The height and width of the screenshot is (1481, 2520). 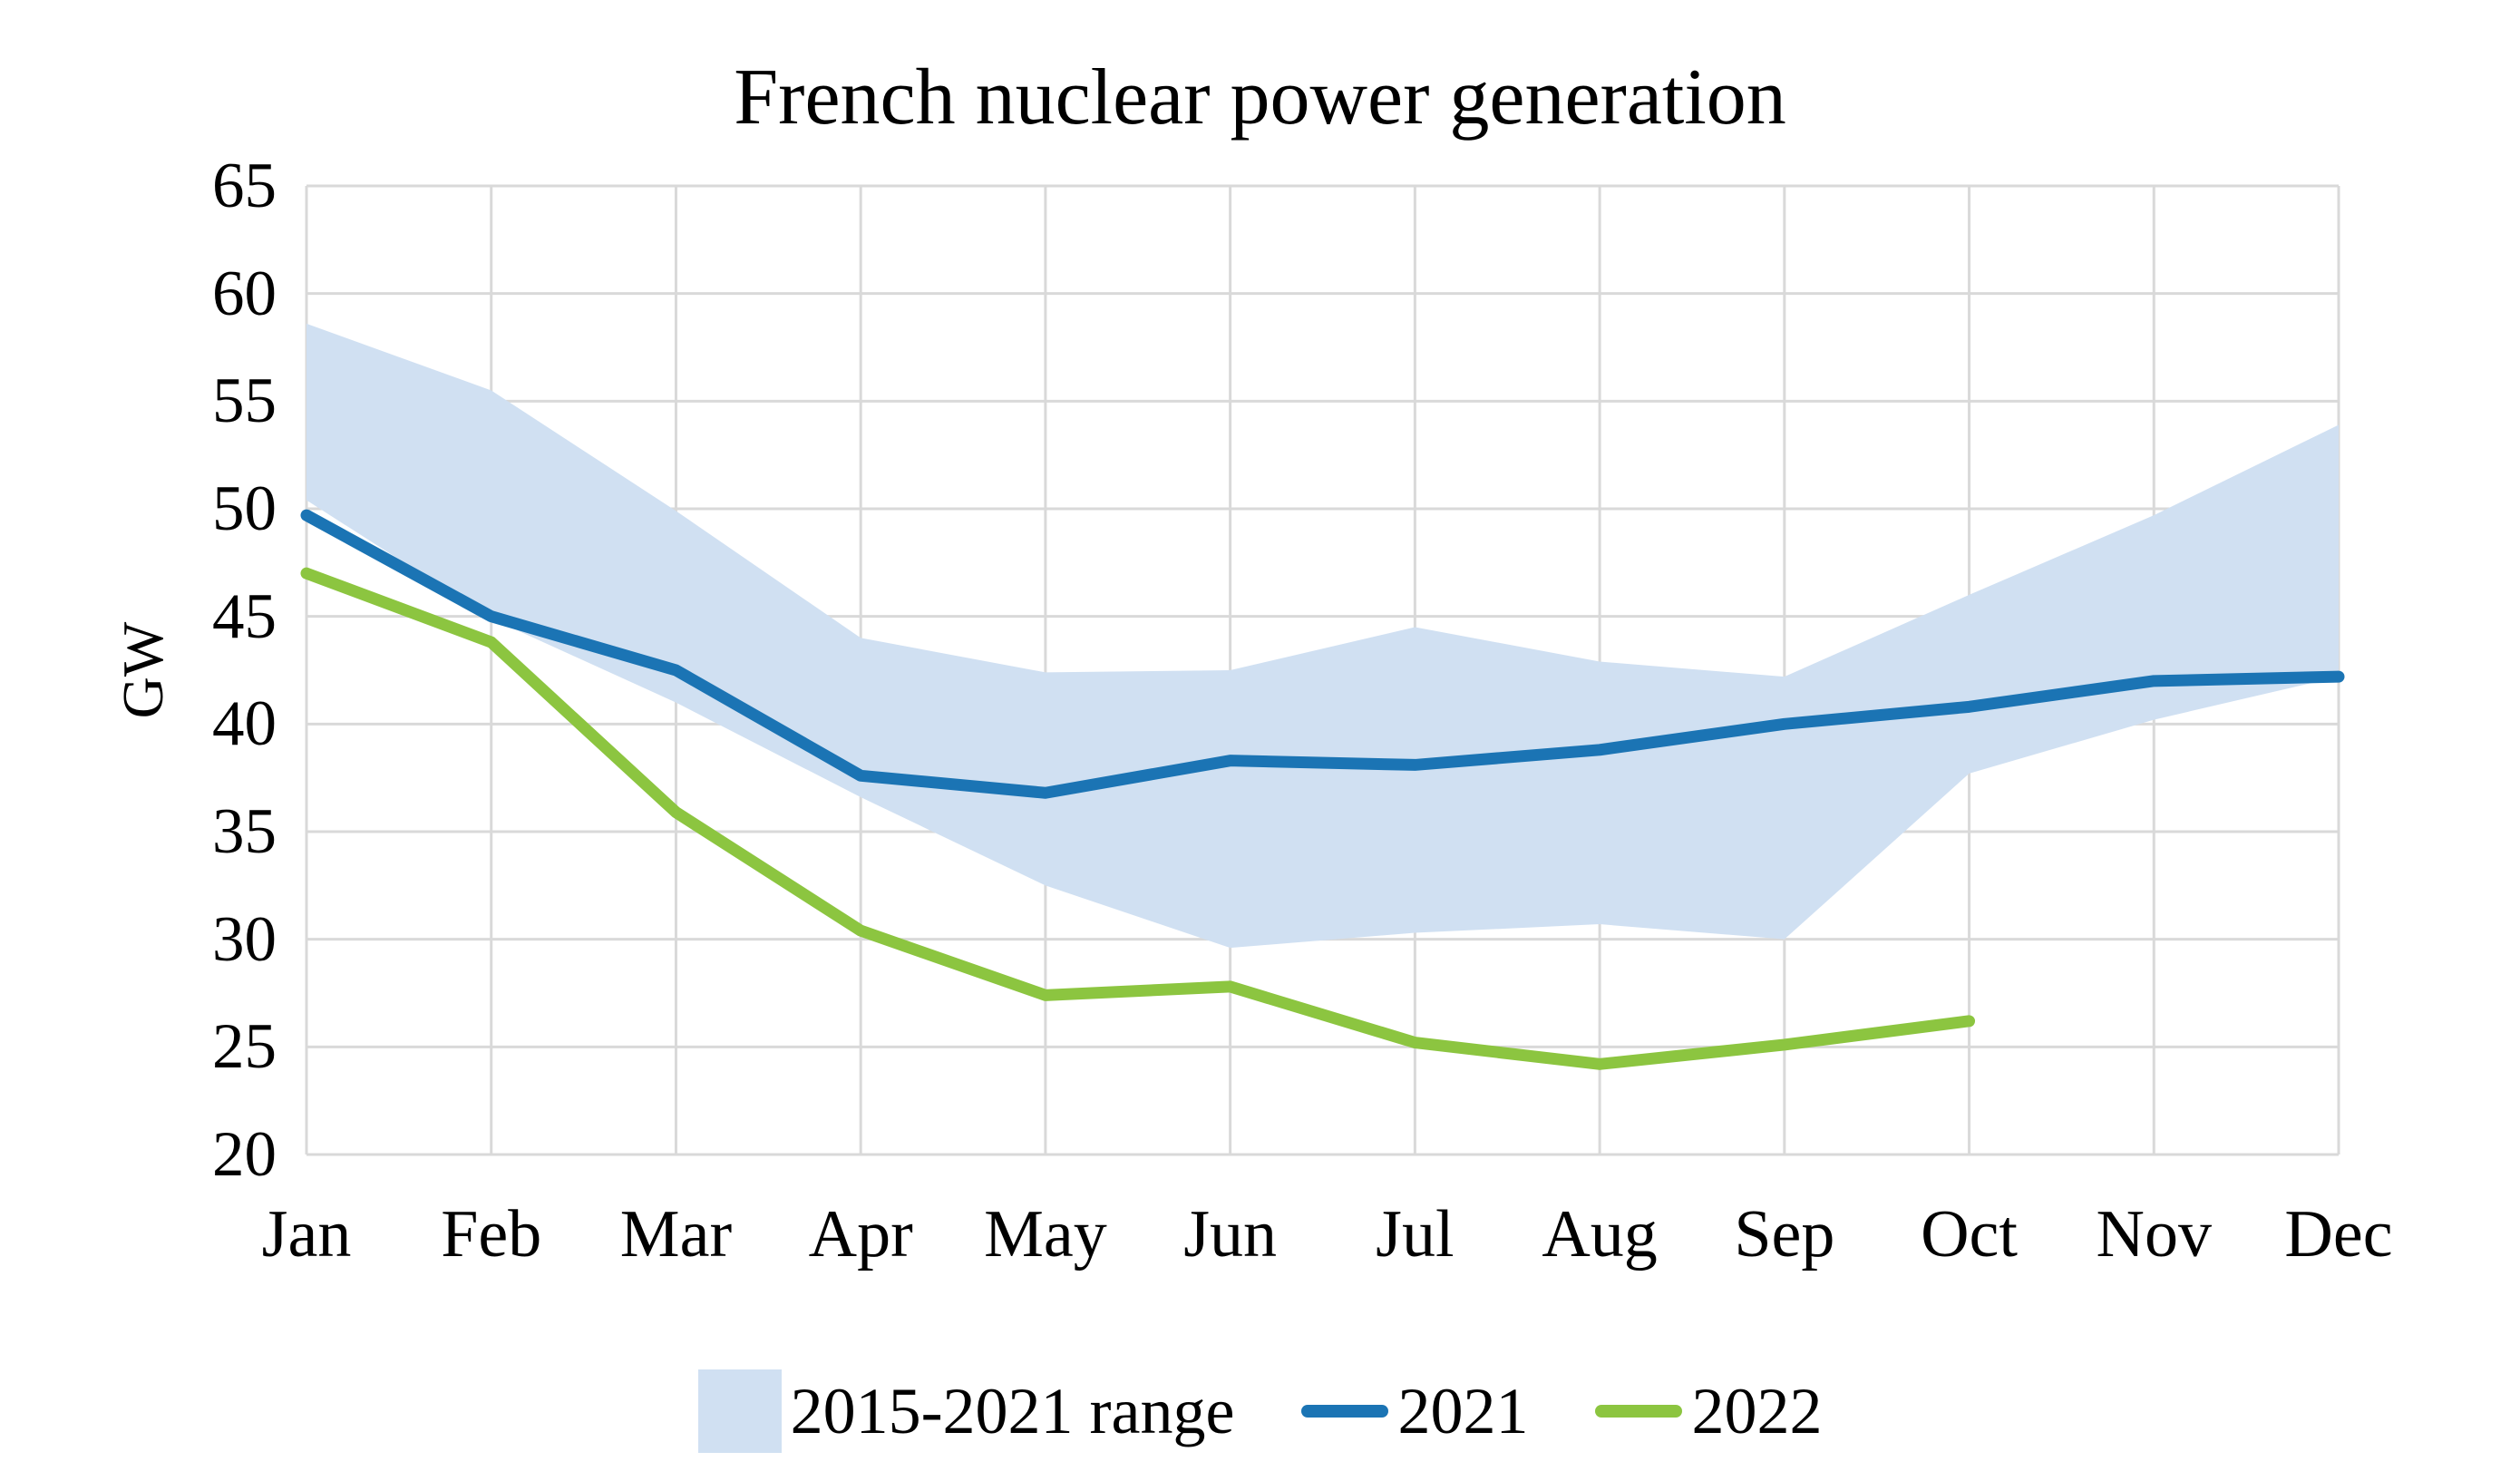 I want to click on x-tick-label: Jun, so click(x=1230, y=1234).